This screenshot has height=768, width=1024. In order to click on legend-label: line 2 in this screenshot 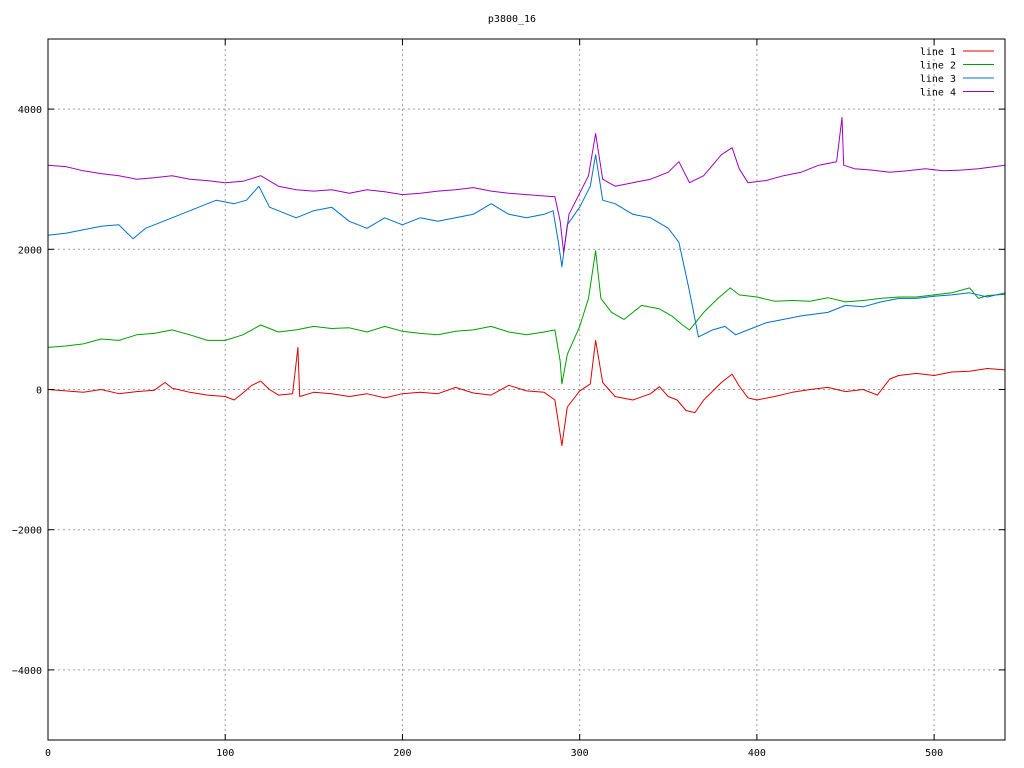, I will do `click(938, 66)`.